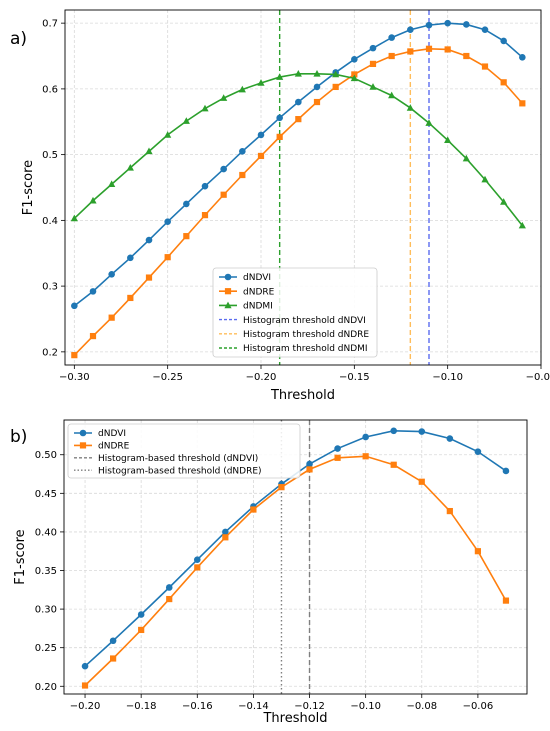 The image size is (550, 731). I want to click on legend-label: dNDRE, so click(114, 447).